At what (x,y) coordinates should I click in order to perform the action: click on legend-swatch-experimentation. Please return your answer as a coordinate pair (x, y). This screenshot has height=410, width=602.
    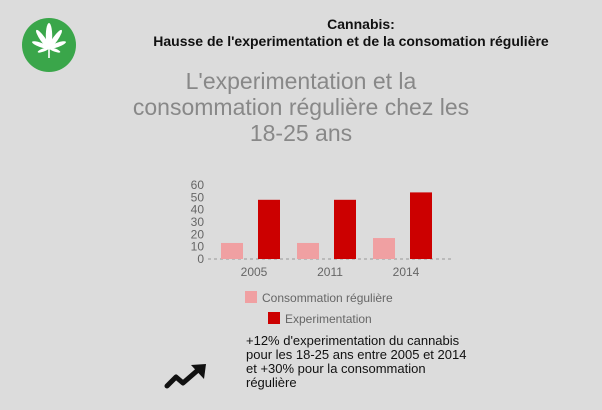
    Looking at the image, I should click on (274, 318).